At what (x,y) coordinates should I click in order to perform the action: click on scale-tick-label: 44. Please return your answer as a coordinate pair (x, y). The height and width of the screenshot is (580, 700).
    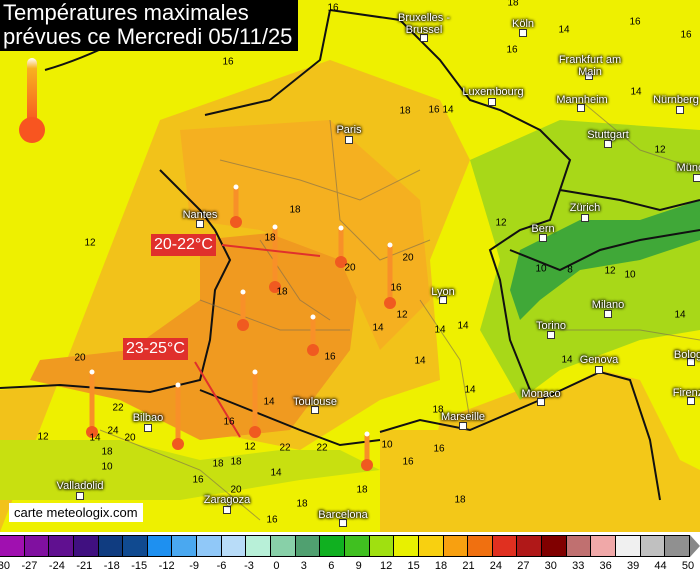
    Looking at the image, I should click on (660, 566).